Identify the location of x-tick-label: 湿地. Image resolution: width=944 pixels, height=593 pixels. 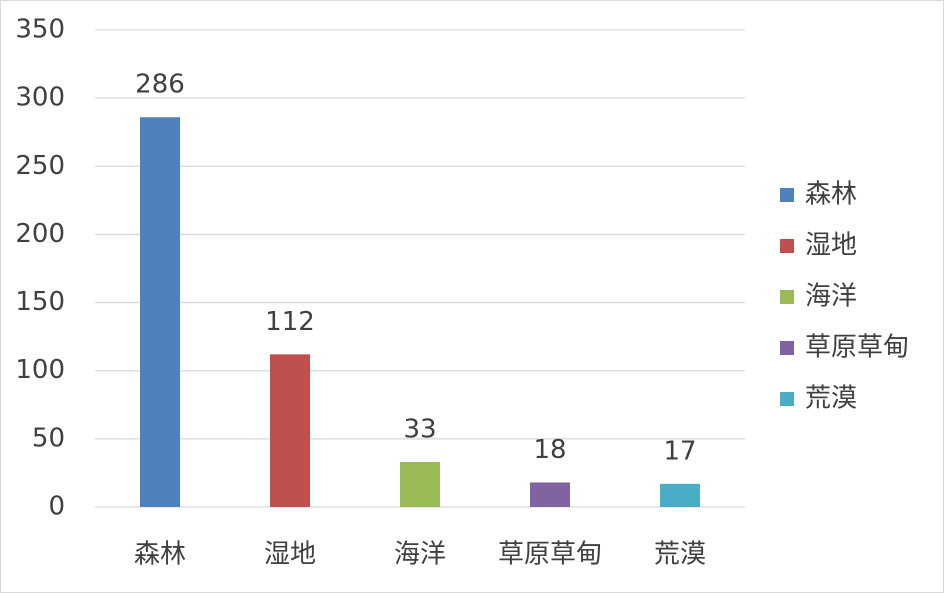
(290, 555).